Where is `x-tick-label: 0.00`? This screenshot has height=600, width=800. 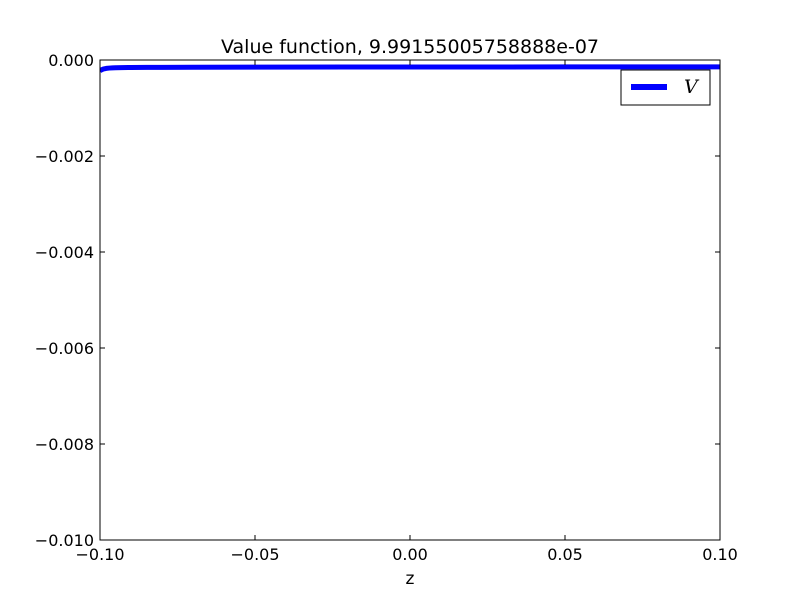 x-tick-label: 0.00 is located at coordinates (410, 554).